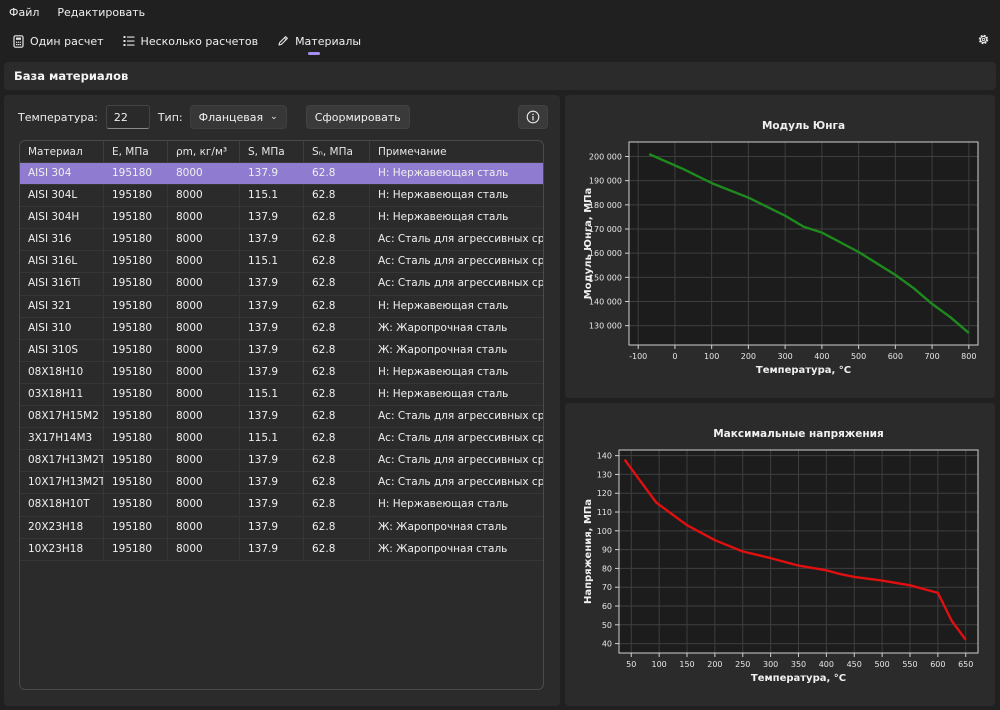  What do you see at coordinates (588, 551) in the screenshot?
I see `y-axis-label: Напряжения, МПа` at bounding box center [588, 551].